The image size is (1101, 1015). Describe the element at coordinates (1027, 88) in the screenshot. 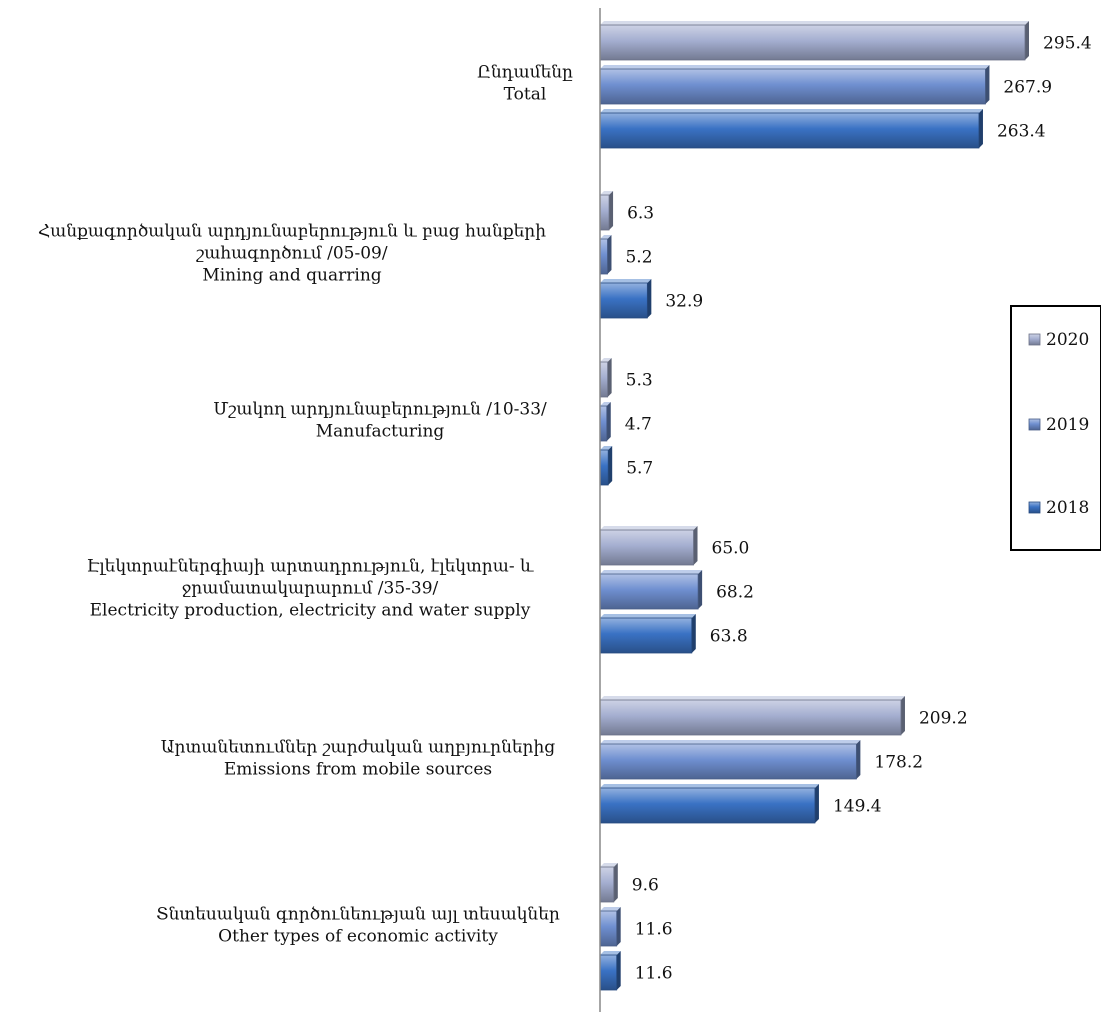

I see `value-label: 267.9` at that location.